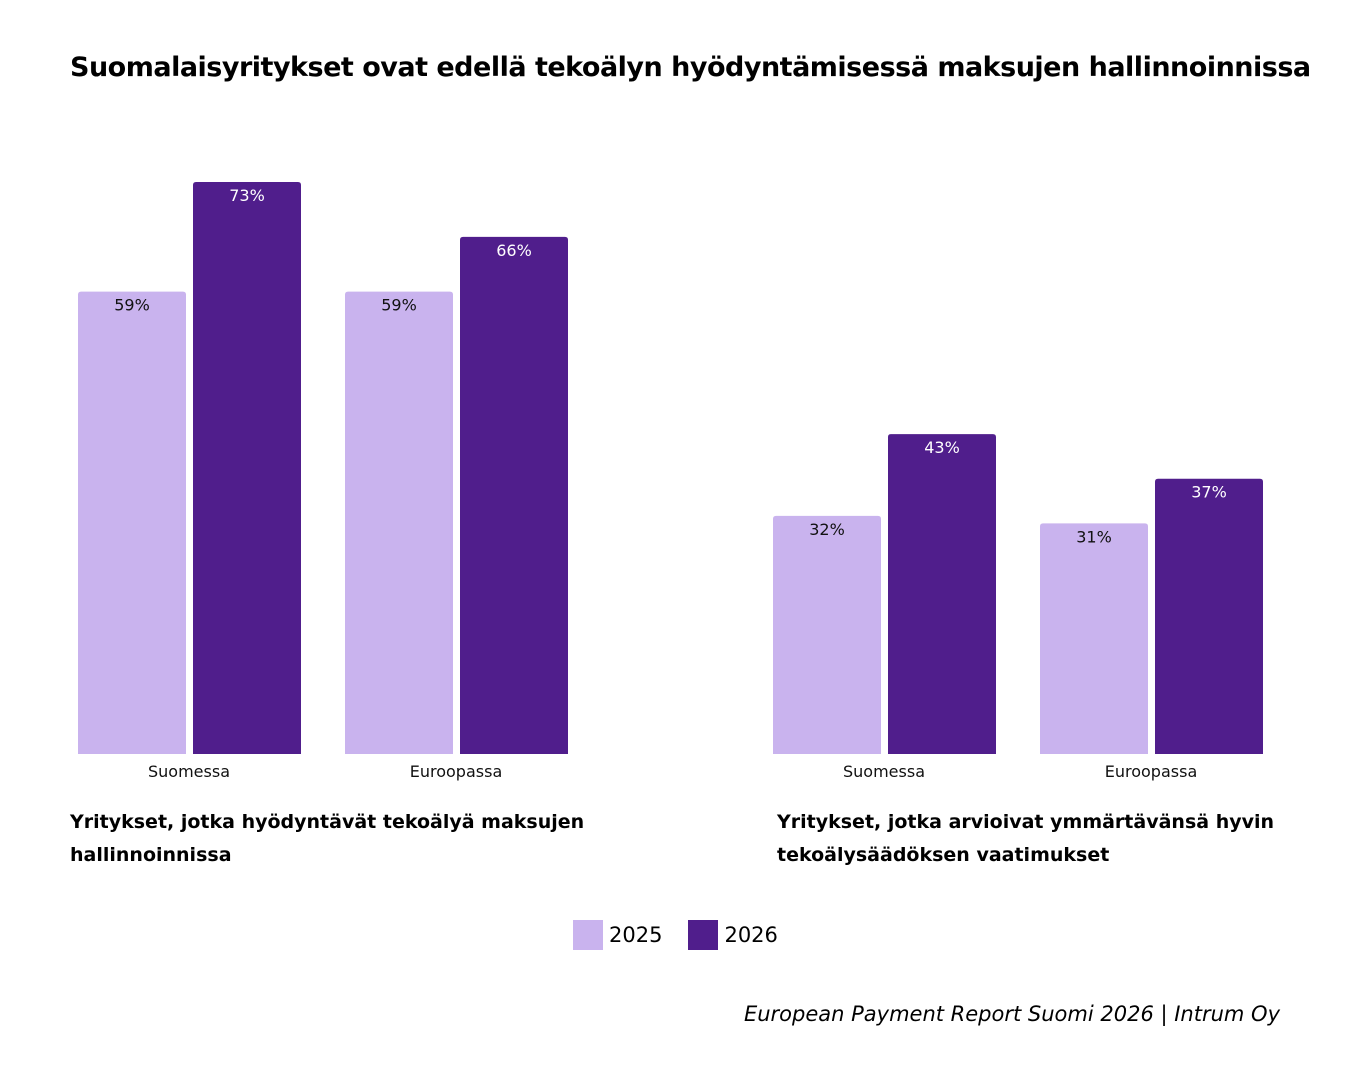  I want to click on legend-swatch-2025, so click(588, 935).